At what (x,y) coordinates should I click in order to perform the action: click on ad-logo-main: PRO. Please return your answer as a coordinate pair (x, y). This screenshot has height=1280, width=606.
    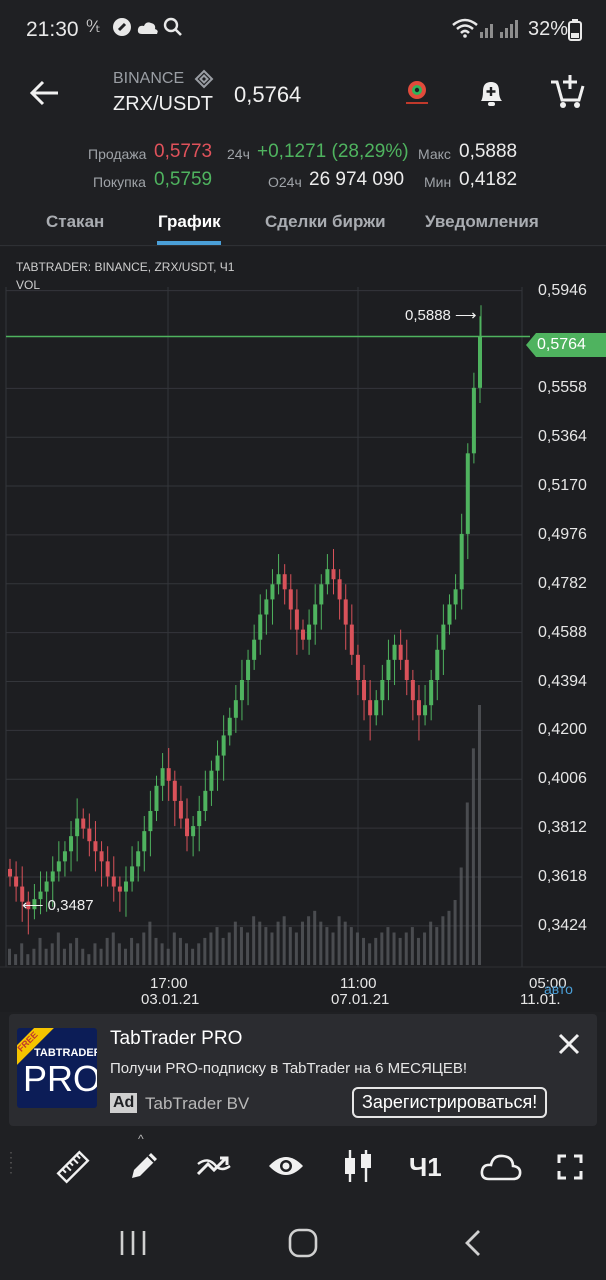
    Looking at the image, I should click on (60, 1078).